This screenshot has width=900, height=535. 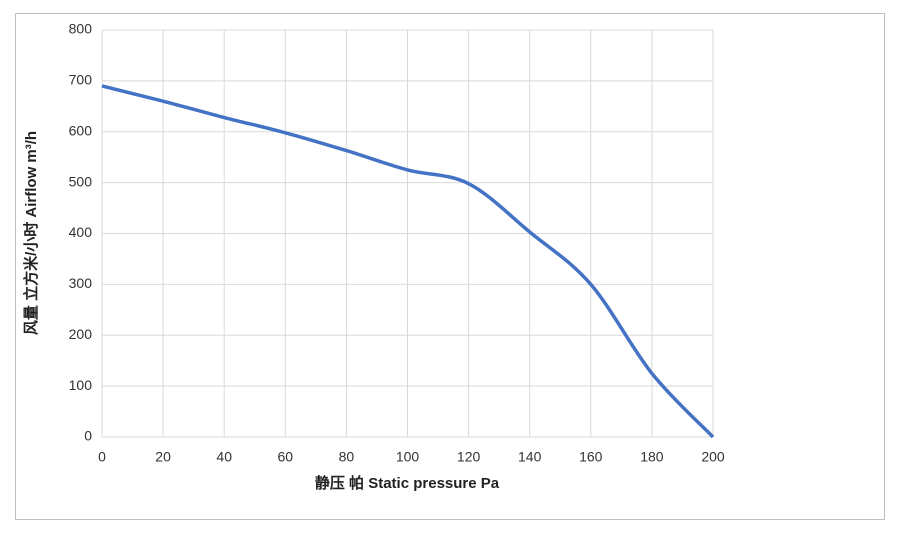 I want to click on y-tick-label: 400, so click(x=81, y=232).